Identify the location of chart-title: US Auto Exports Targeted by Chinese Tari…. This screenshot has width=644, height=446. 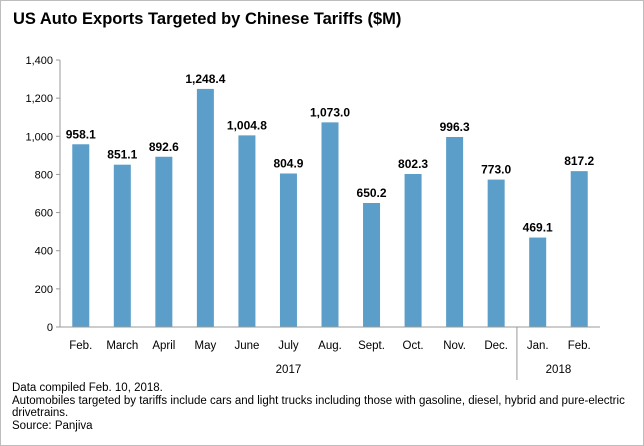
(207, 19).